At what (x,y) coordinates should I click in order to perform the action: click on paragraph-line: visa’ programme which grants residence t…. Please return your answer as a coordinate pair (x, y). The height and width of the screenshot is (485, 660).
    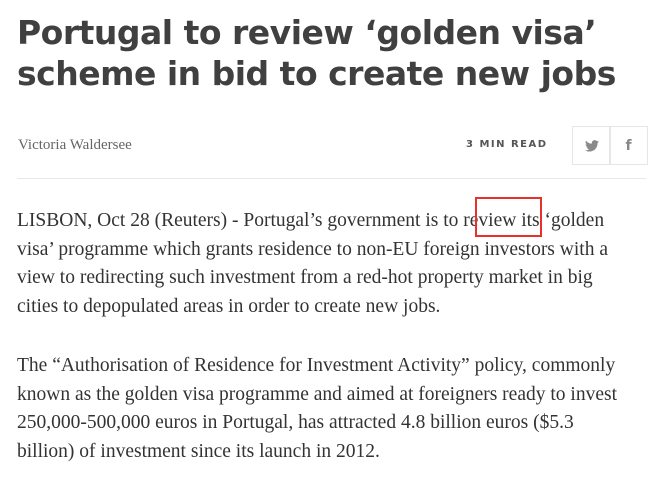
    Looking at the image, I should click on (312, 249).